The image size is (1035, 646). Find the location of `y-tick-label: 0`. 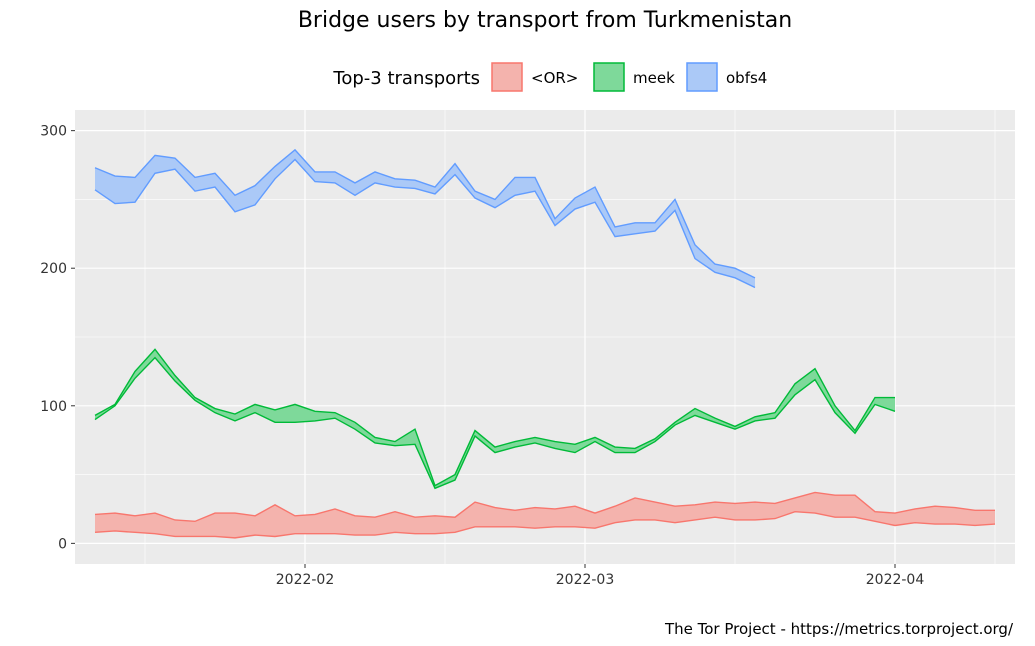

y-tick-label: 0 is located at coordinates (62, 544).